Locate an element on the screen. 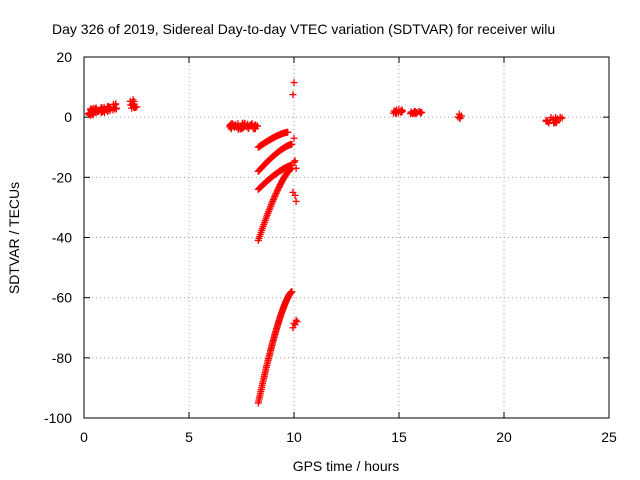  x-axis-label: GPS time / hours is located at coordinates (346, 466).